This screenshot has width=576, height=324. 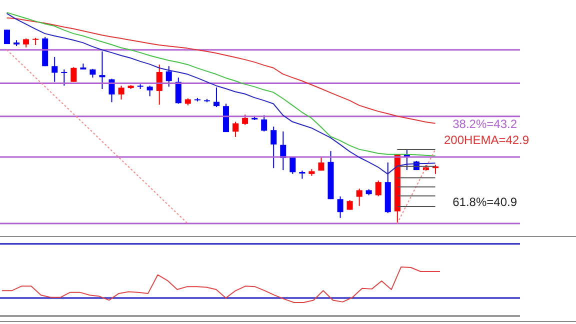 I want to click on text: 200HEMA=42.9, so click(x=486, y=140).